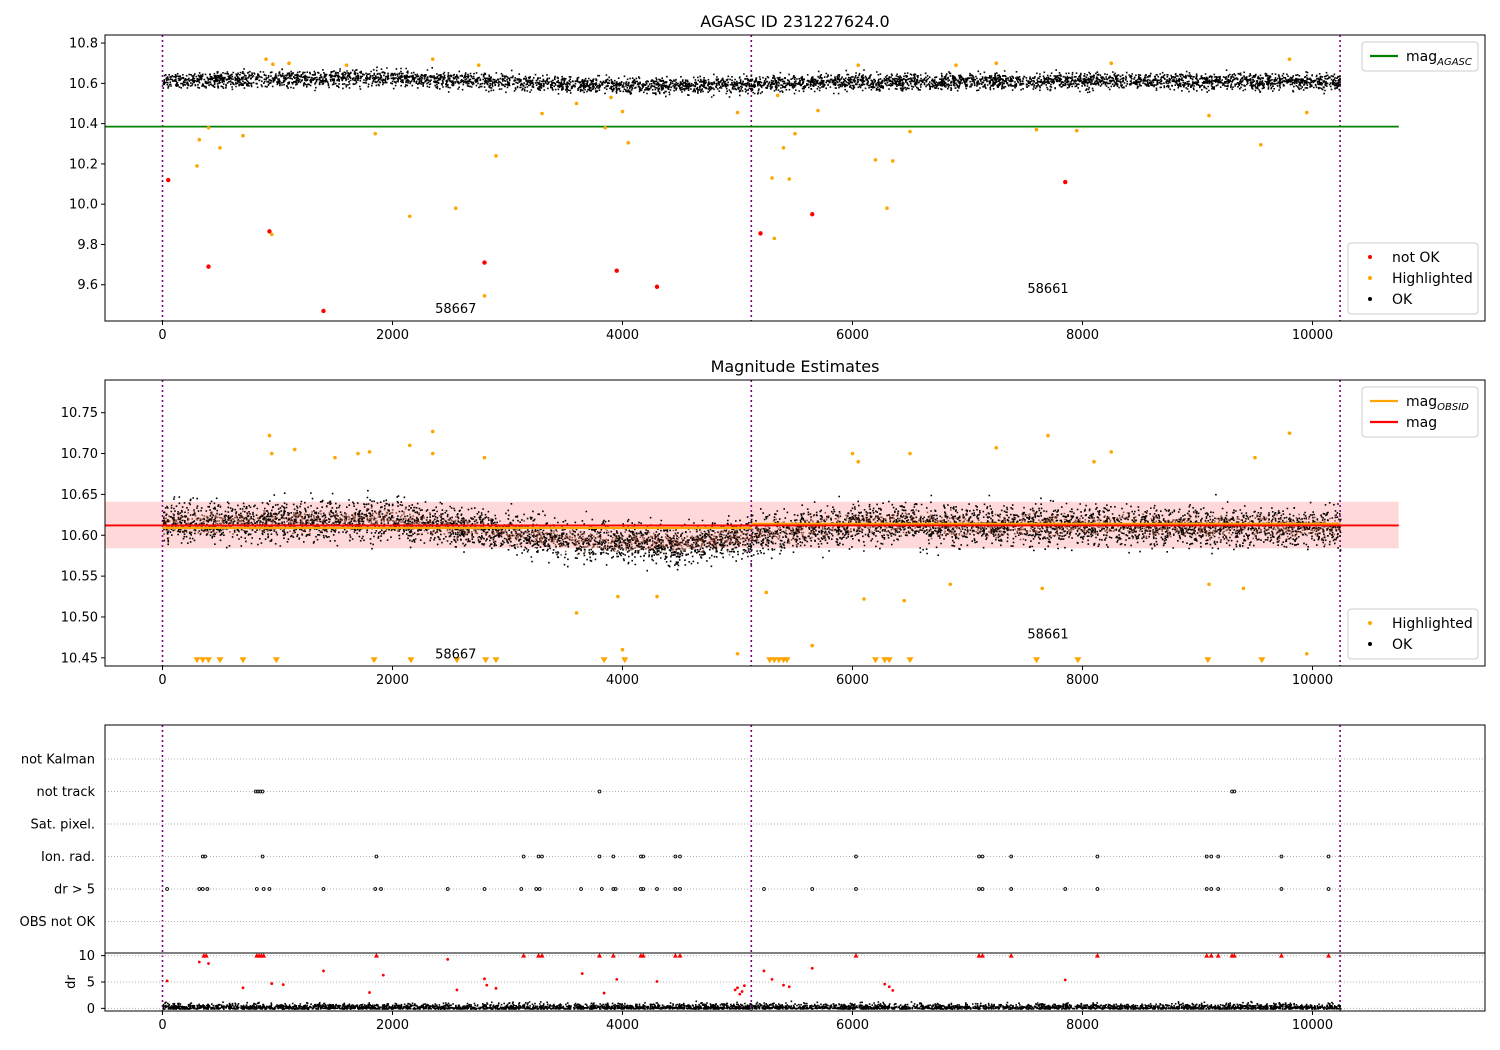 Image resolution: width=1500 pixels, height=1050 pixels. Describe the element at coordinates (1454, 62) in the screenshot. I see `legend-label-subscript: AGASC` at that location.